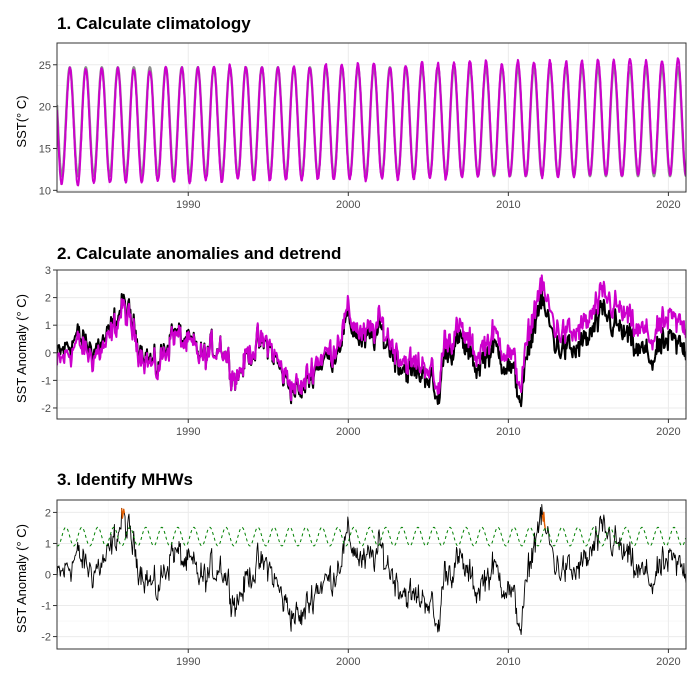  I want to click on y-tick-label: 25, so click(45, 66).